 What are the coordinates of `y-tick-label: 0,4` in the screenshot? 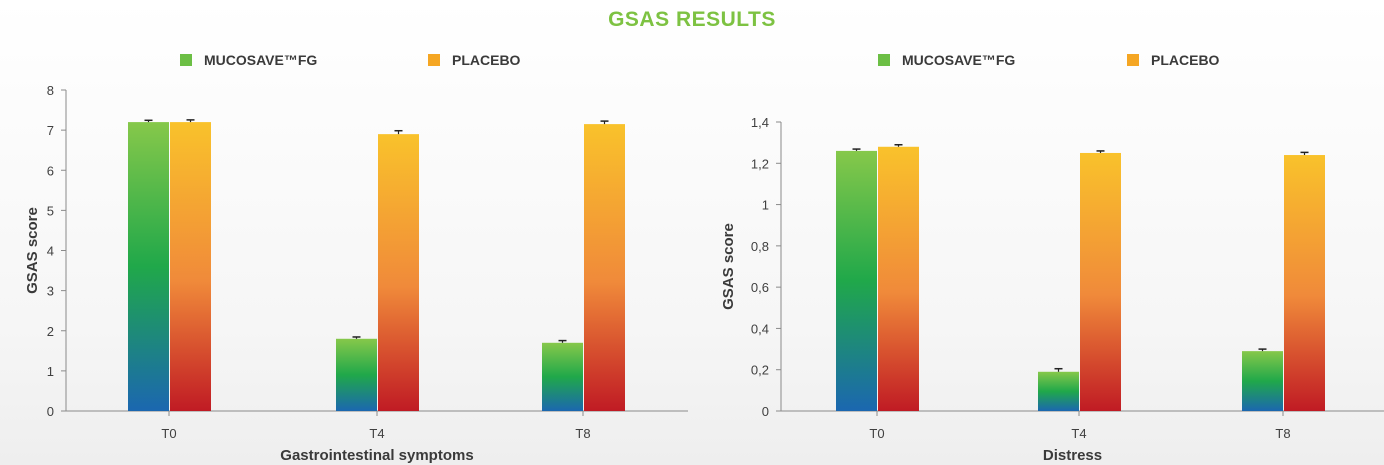 It's located at (760, 328).